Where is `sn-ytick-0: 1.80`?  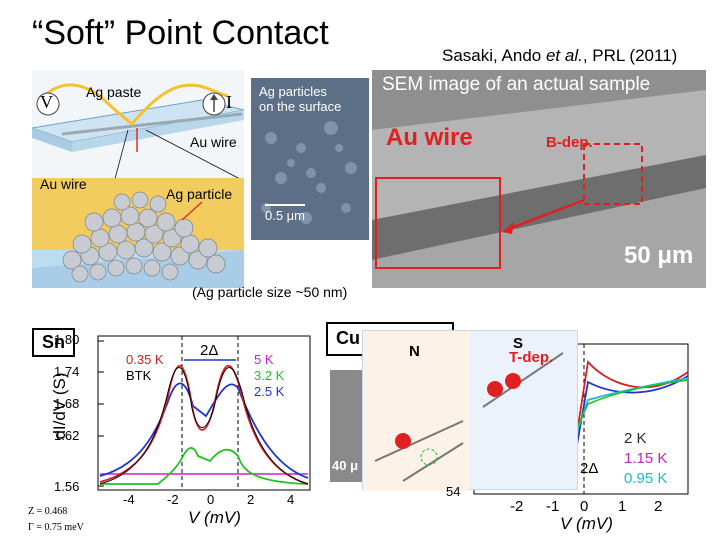 sn-ytick-0: 1.80 is located at coordinates (67, 339).